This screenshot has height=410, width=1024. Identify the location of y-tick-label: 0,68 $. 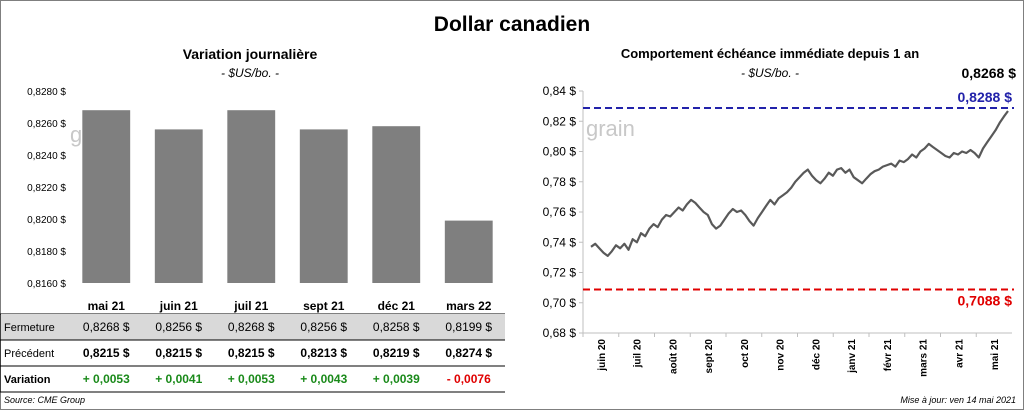
(560, 333).